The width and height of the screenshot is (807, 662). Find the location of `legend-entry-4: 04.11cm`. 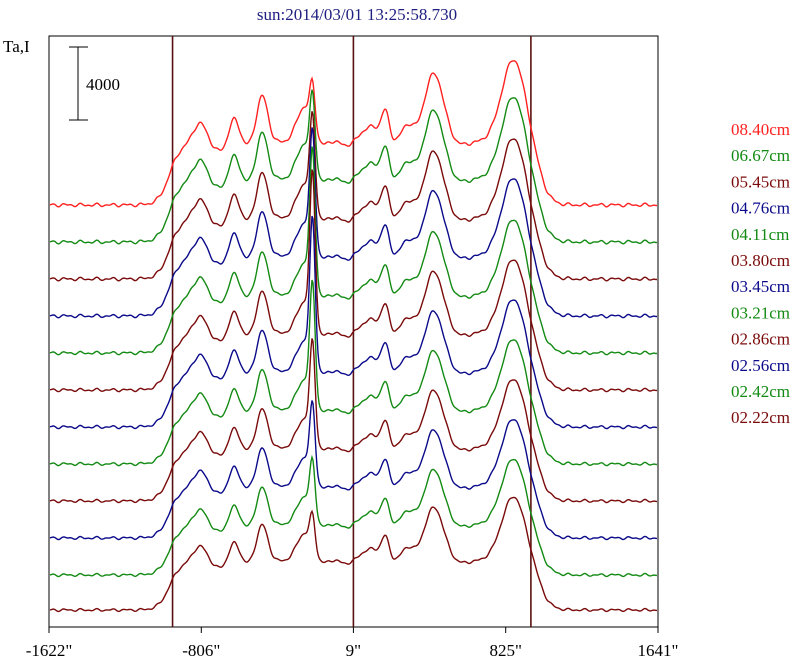

legend-entry-4: 04.11cm is located at coordinates (760, 234).